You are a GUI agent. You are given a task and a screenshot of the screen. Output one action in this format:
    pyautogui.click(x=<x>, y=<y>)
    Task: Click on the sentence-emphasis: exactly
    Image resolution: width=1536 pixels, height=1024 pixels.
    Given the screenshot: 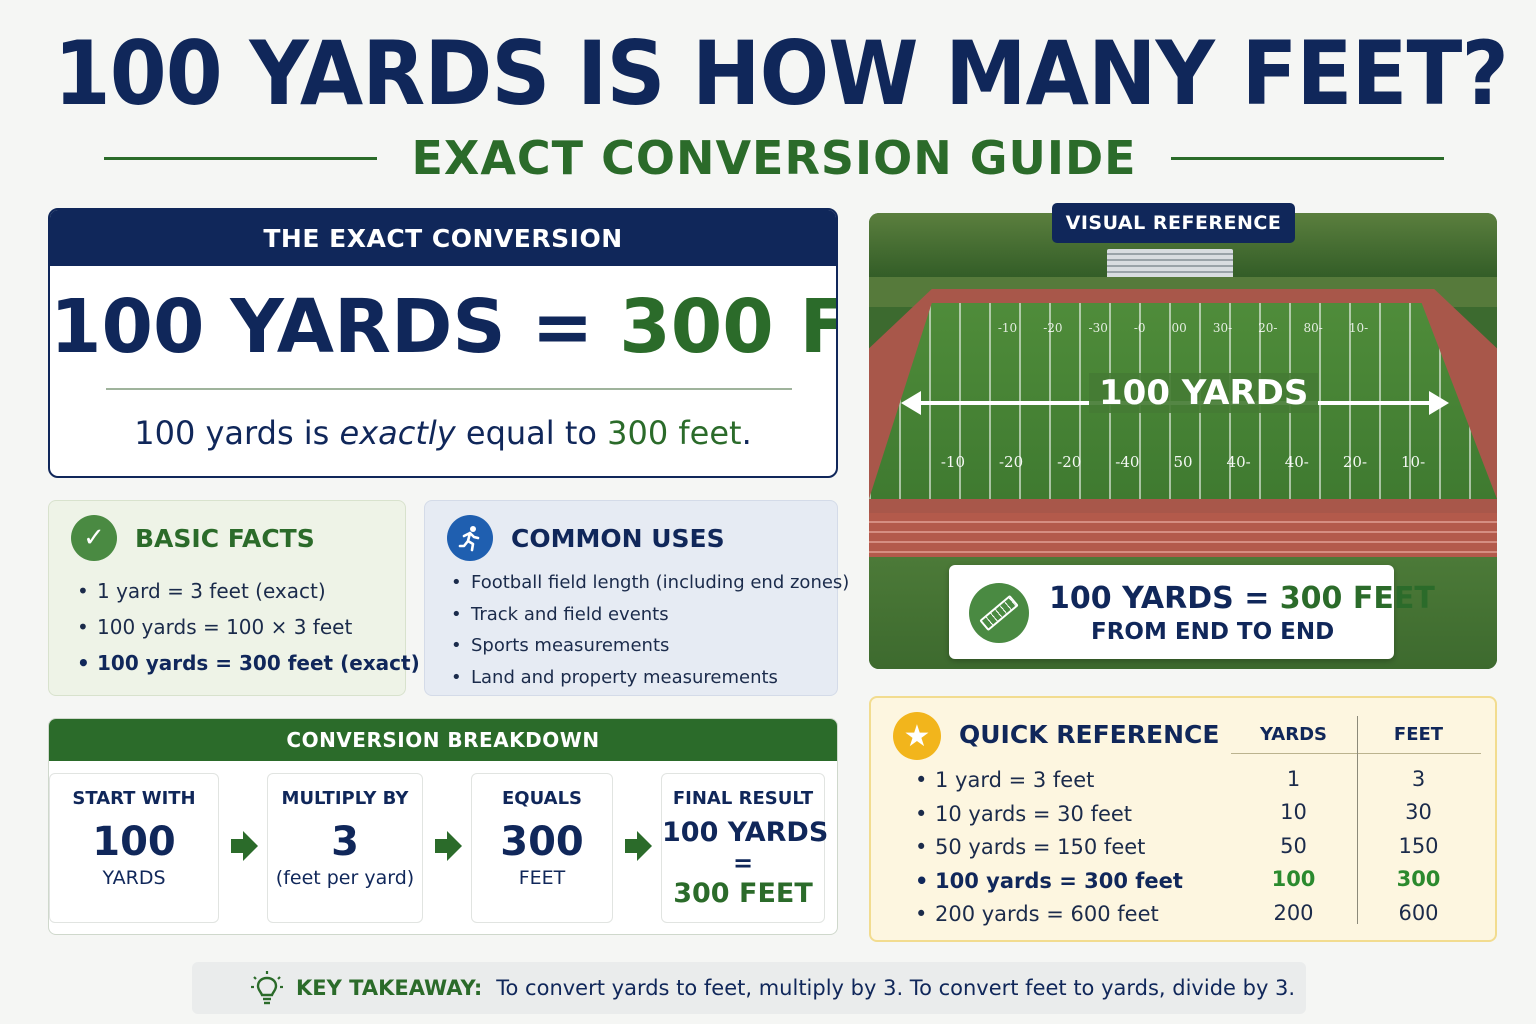 What is the action you would take?
    pyautogui.click(x=397, y=433)
    